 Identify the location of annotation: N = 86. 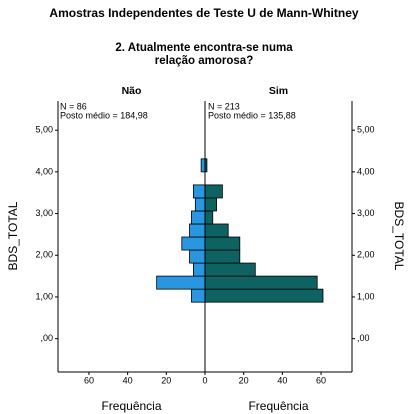
(73, 106).